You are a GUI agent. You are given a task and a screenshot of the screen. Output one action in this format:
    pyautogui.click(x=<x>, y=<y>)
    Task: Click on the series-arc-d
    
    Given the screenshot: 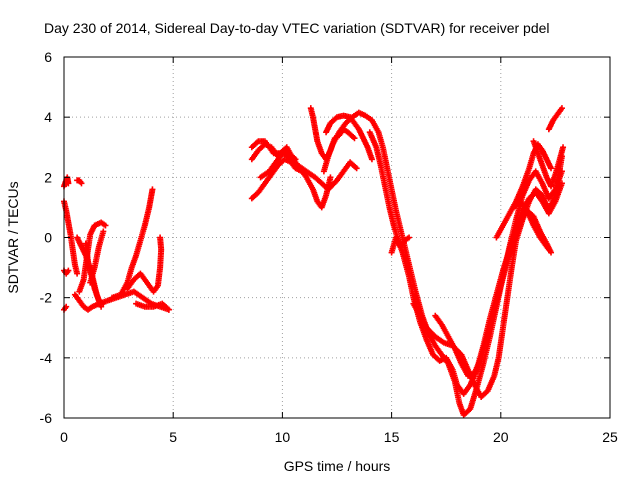 What is the action you would take?
    pyautogui.click(x=66, y=272)
    